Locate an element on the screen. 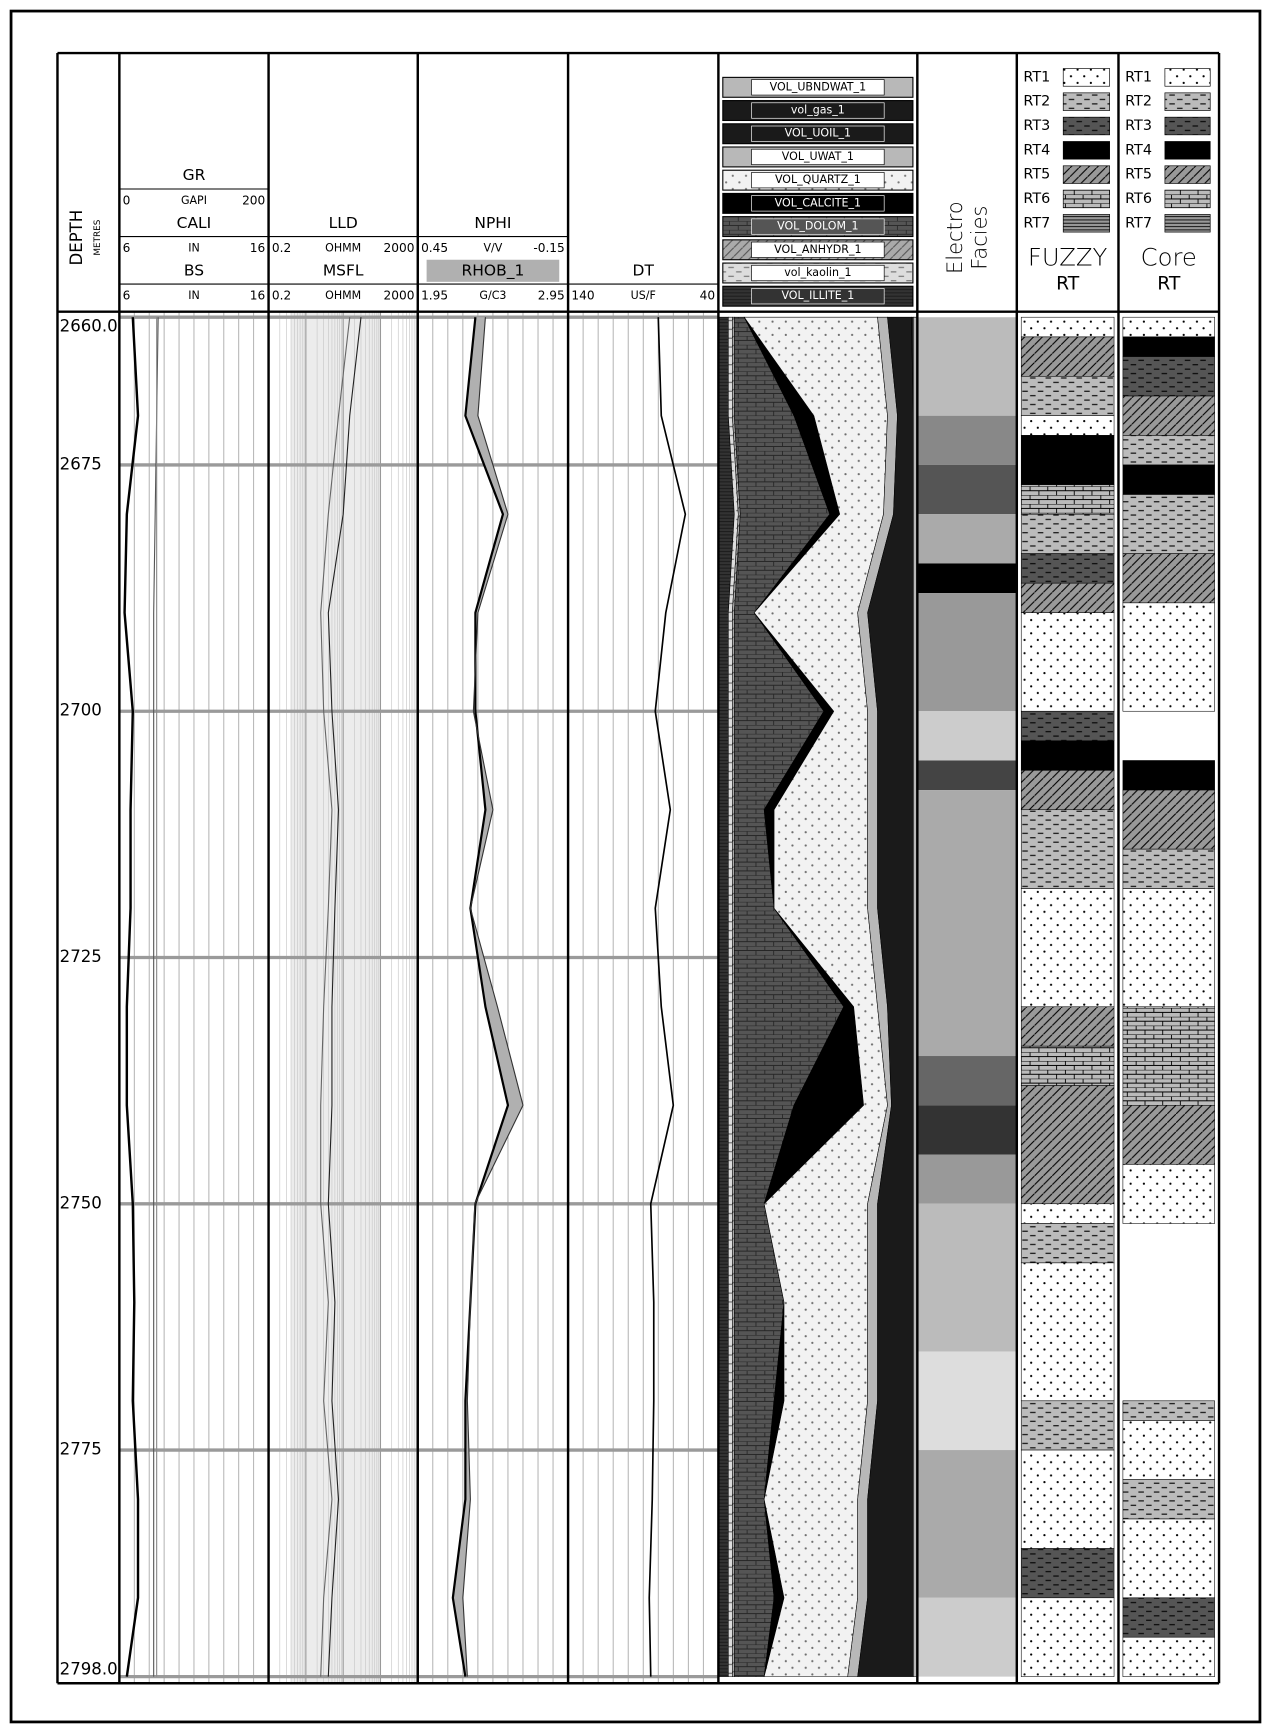 The width and height of the screenshot is (1271, 1733). scale-unit: US/F is located at coordinates (643, 295).